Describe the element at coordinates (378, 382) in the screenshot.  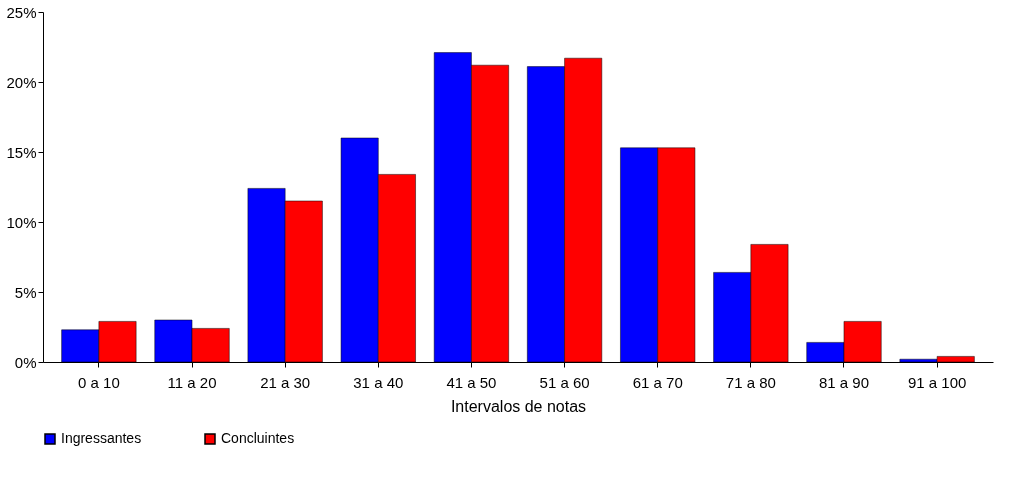
I see `x-tick-label: 31 a 40` at that location.